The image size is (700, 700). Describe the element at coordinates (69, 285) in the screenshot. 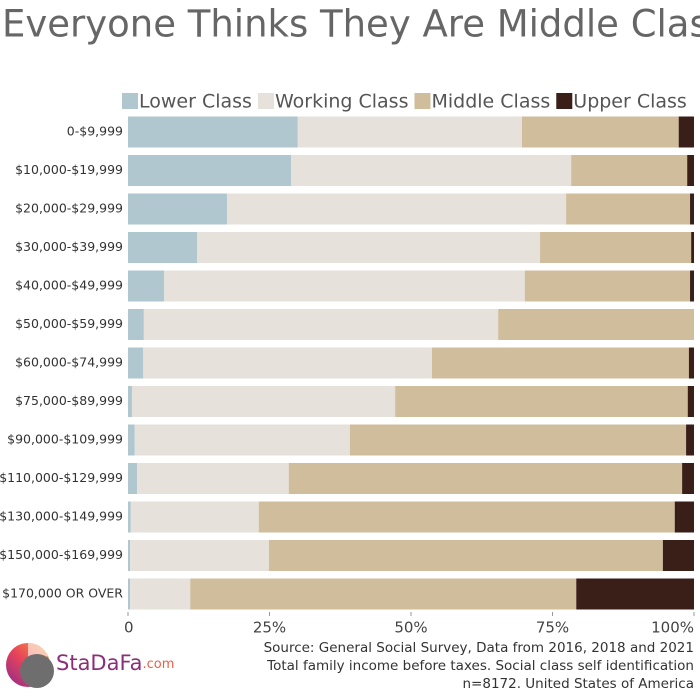

I see `y-tick-label: $40,000-$49,999` at that location.